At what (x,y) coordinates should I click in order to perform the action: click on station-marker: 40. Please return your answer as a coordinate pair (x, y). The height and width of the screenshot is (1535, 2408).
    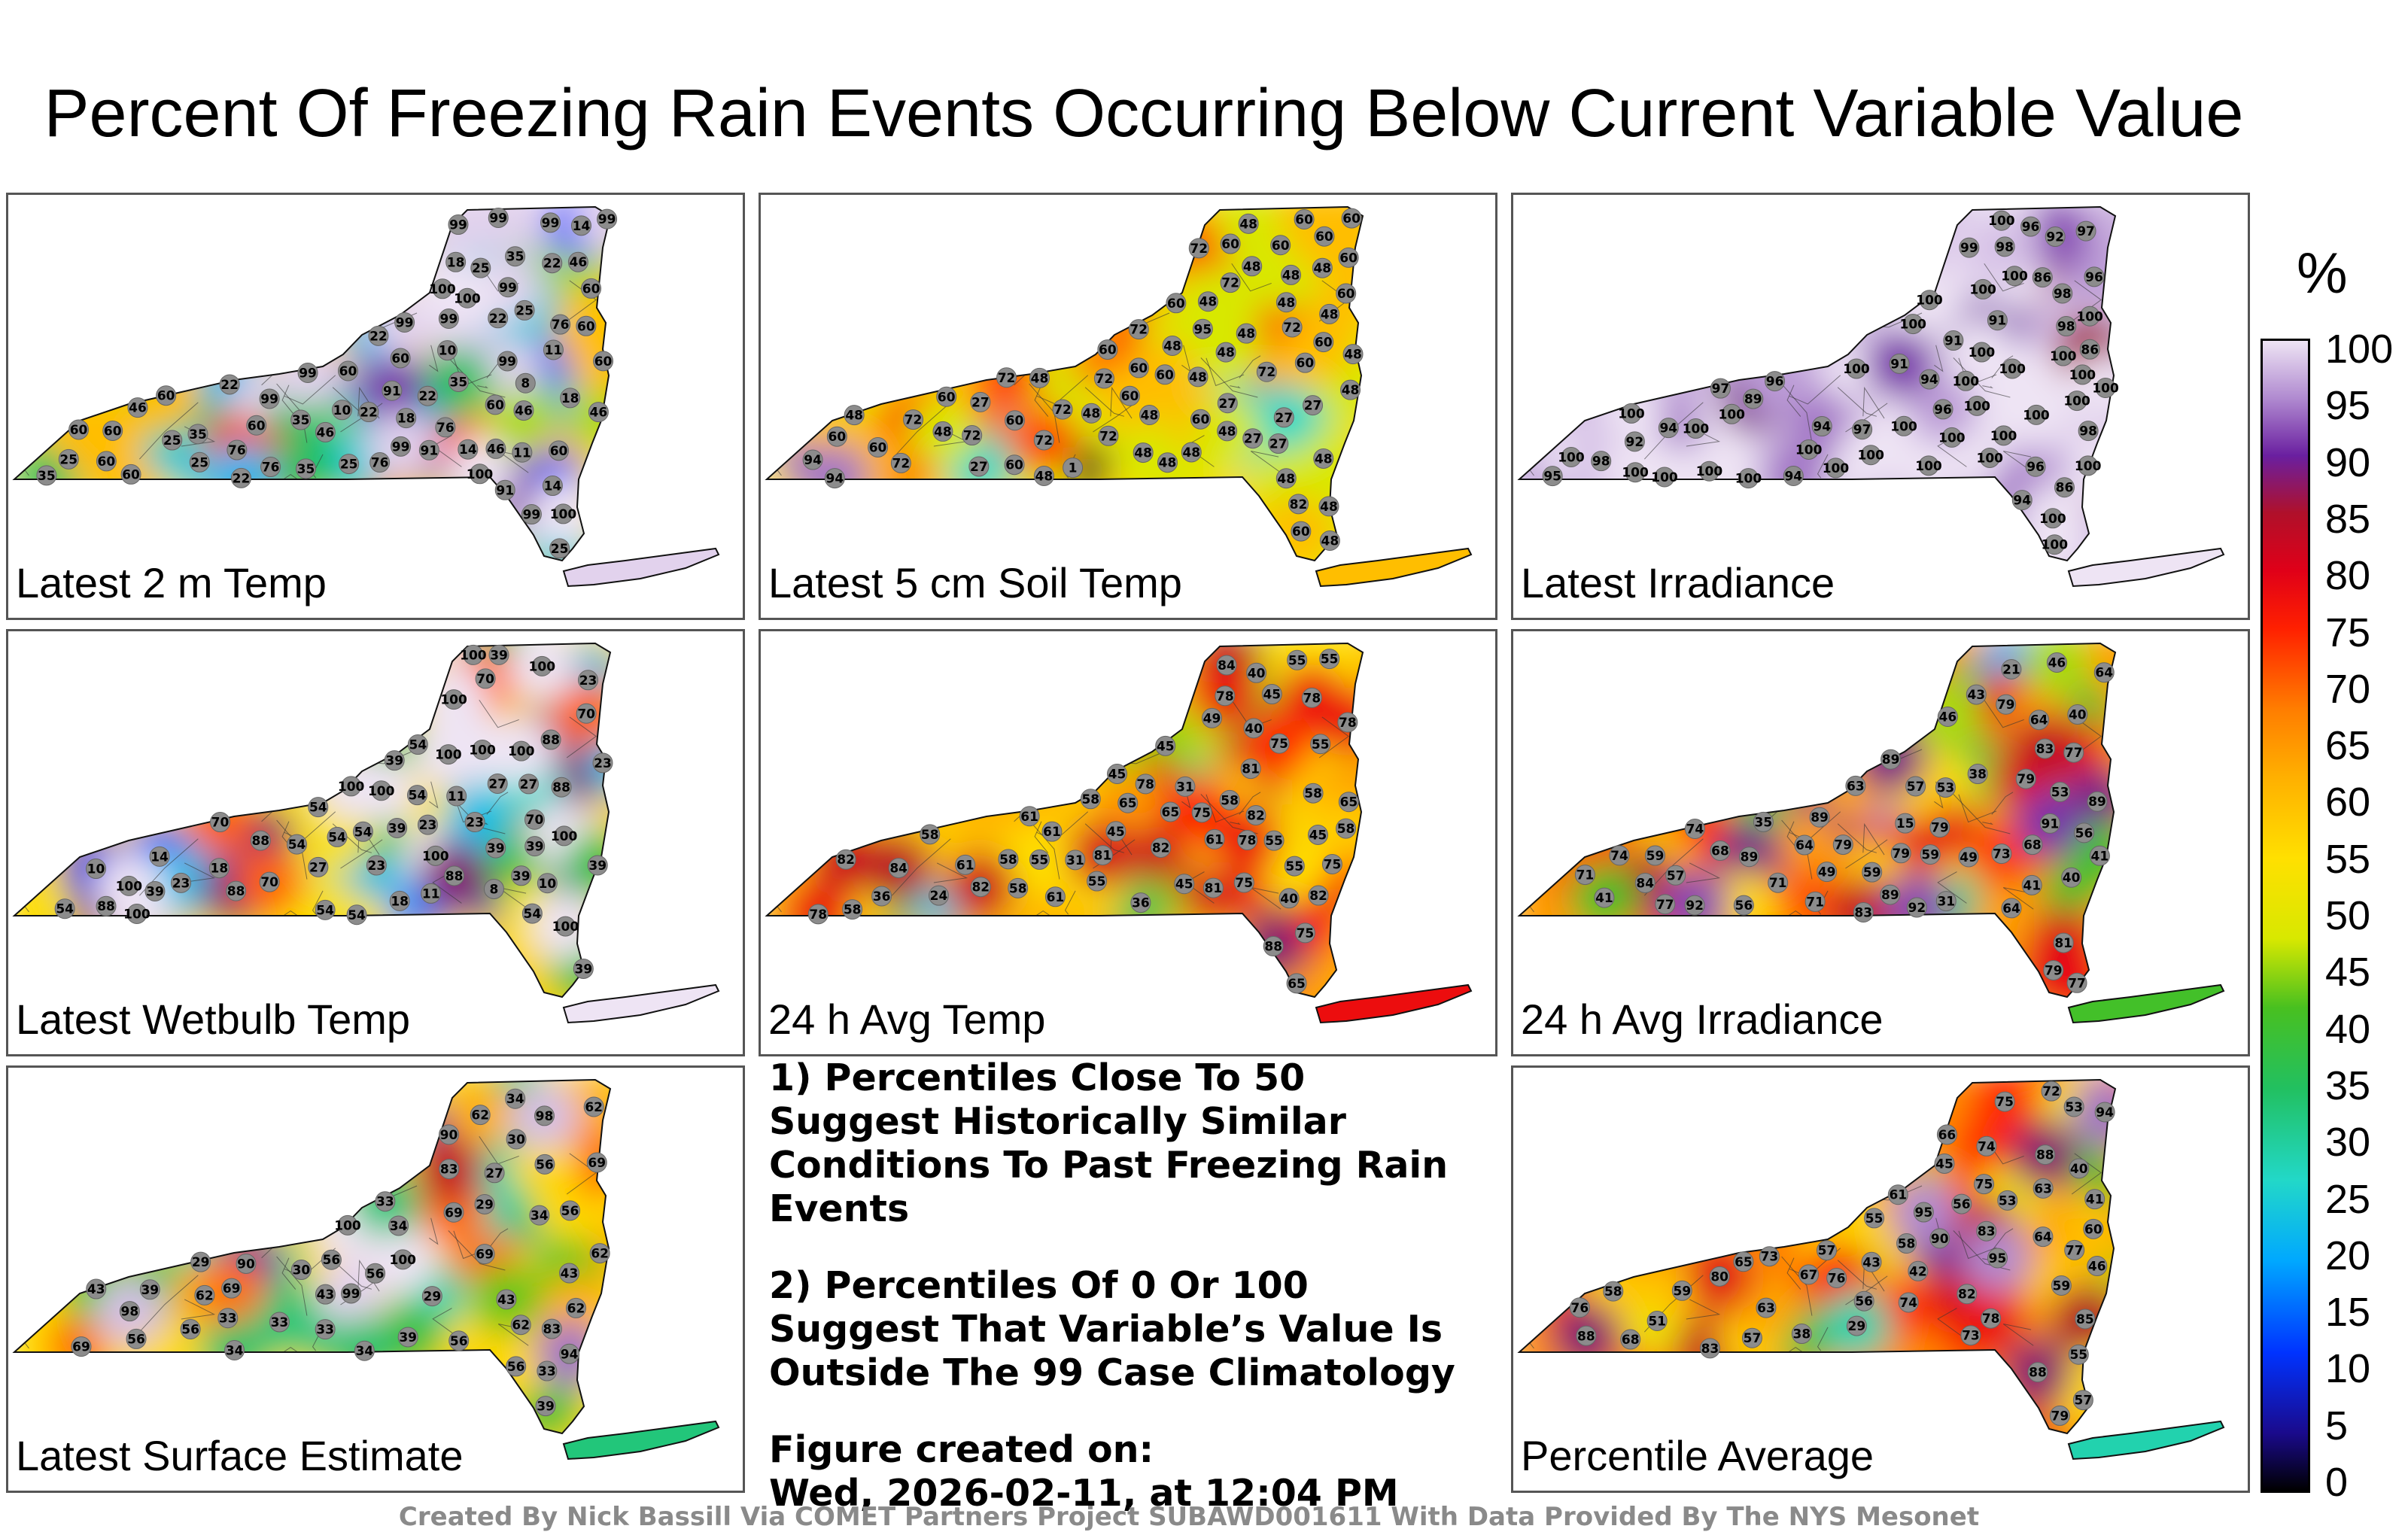
    Looking at the image, I should click on (1289, 898).